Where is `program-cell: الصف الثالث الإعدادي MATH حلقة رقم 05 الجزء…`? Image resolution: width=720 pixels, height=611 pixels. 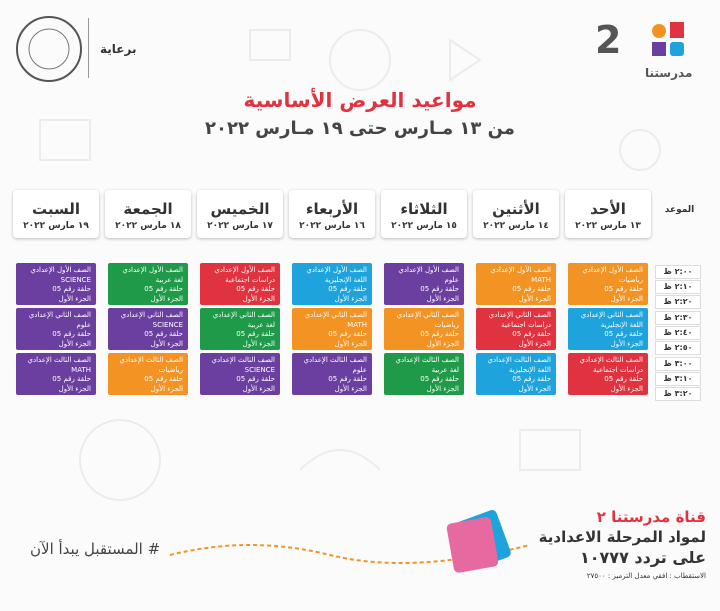
program-cell: الصف الثالث الإعدادي MATH حلقة رقم 05 الجزء… is located at coordinates (56, 374).